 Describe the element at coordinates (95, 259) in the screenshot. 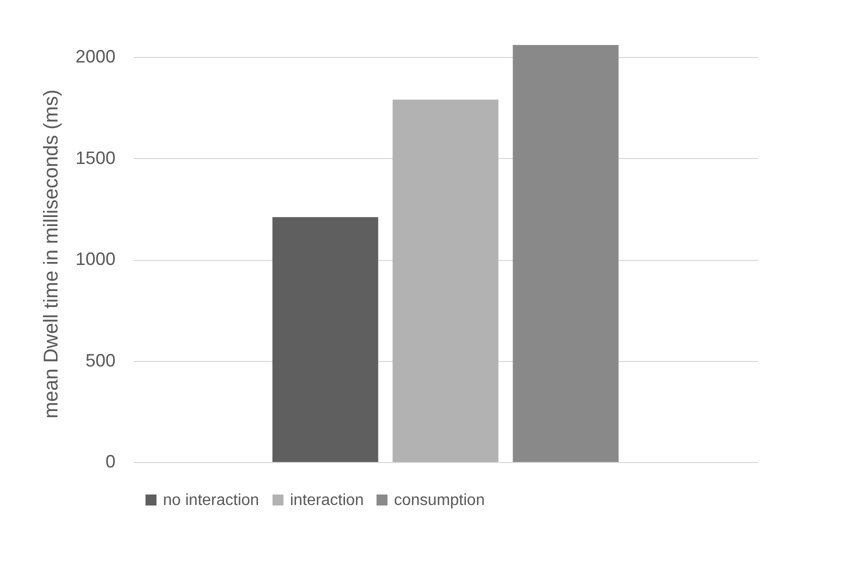

I see `y-tick-label: 1000` at that location.